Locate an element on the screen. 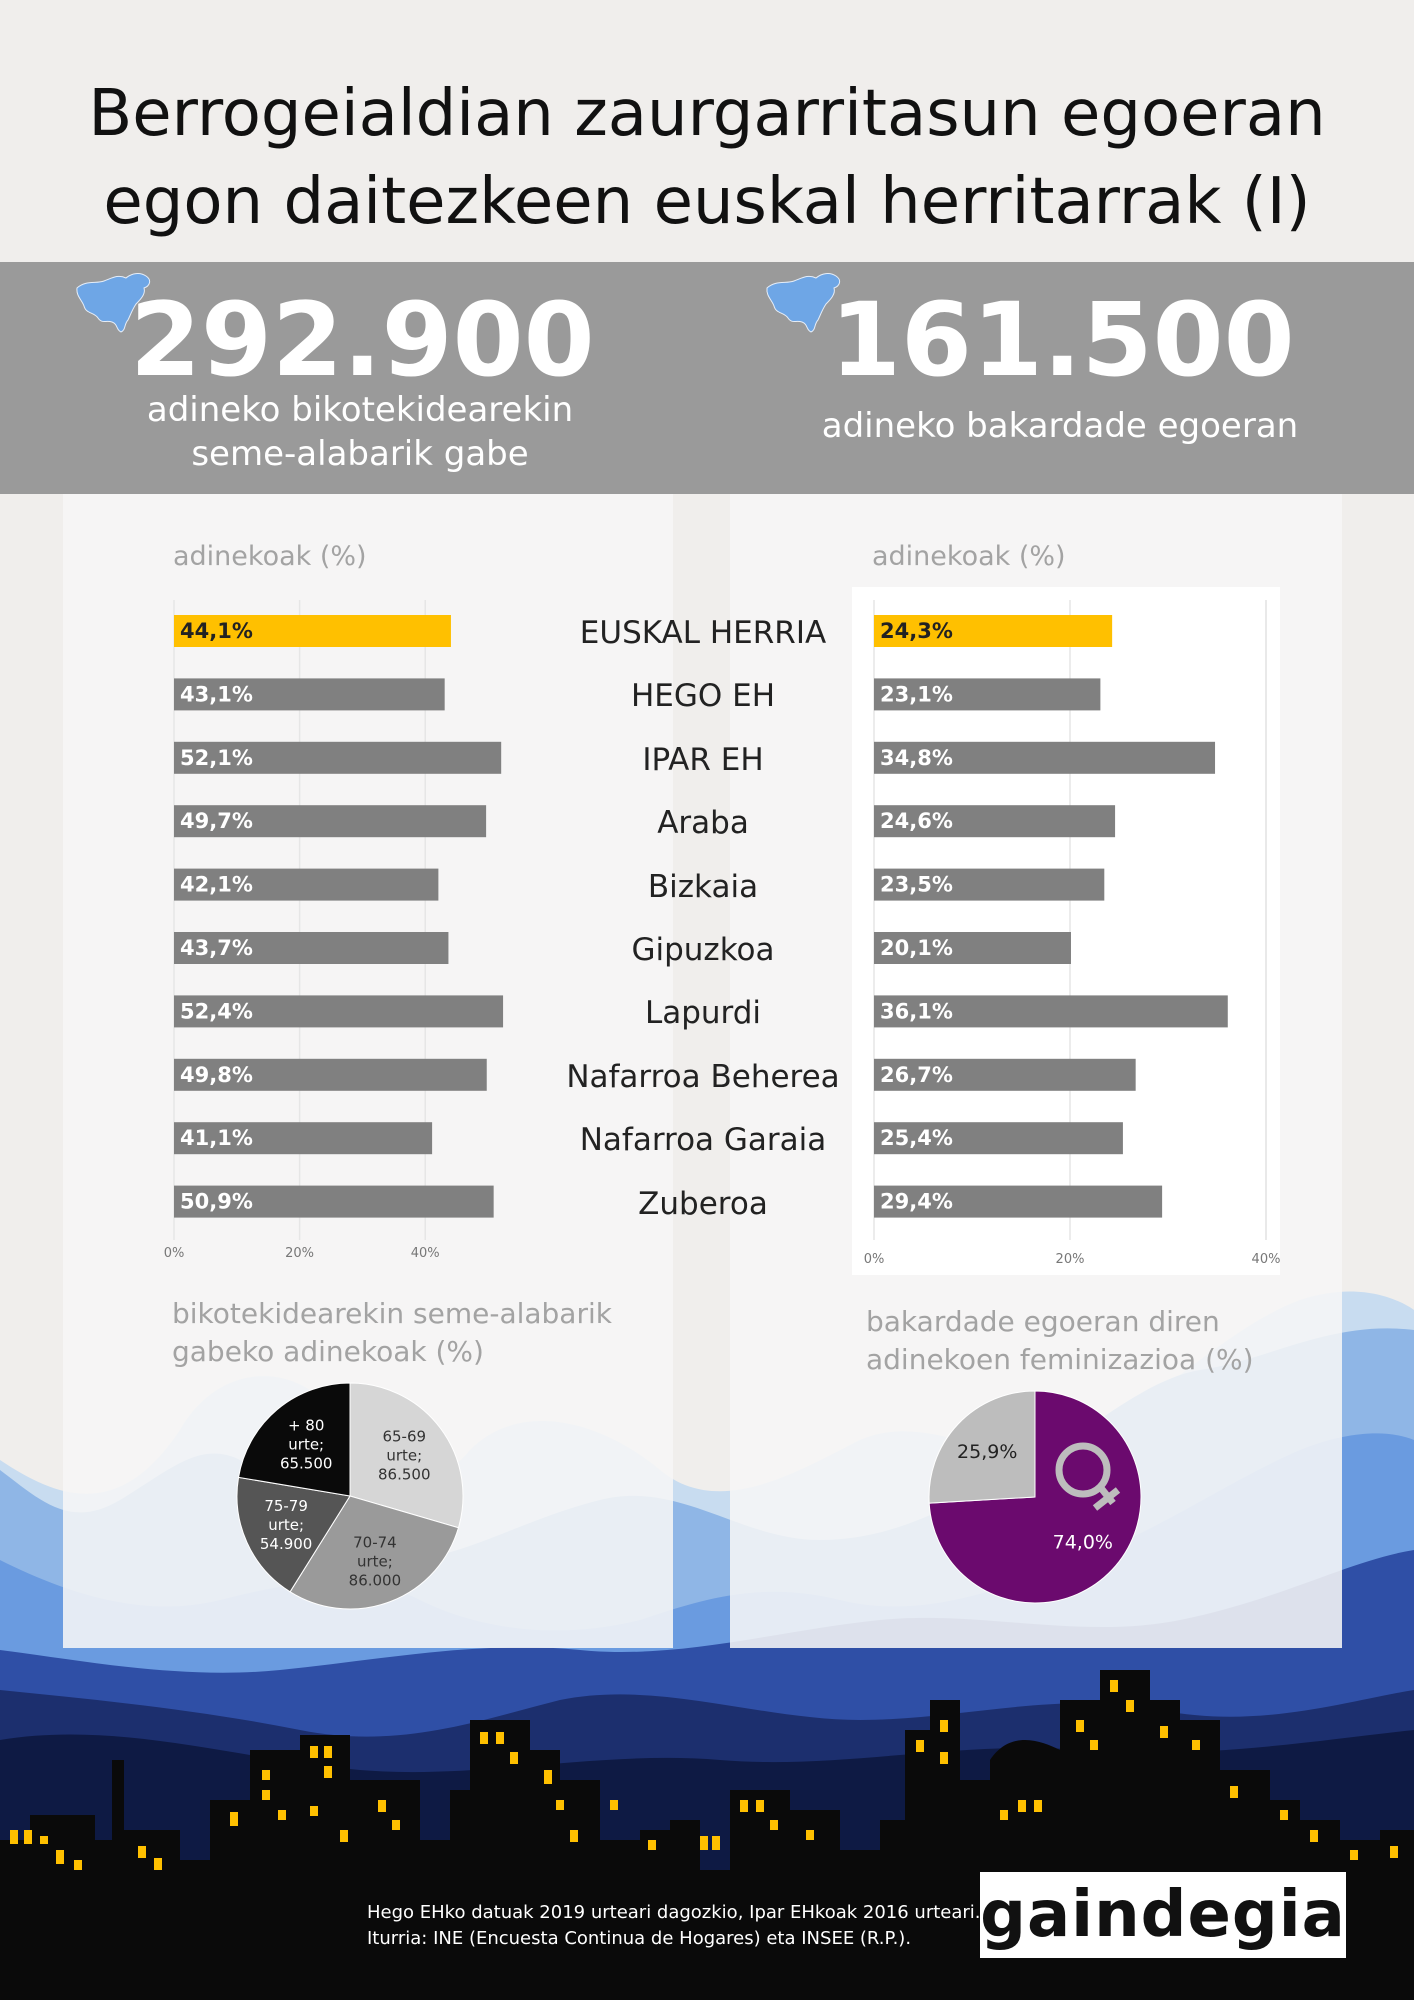  bar-value-label: 23,1% is located at coordinates (916, 694).